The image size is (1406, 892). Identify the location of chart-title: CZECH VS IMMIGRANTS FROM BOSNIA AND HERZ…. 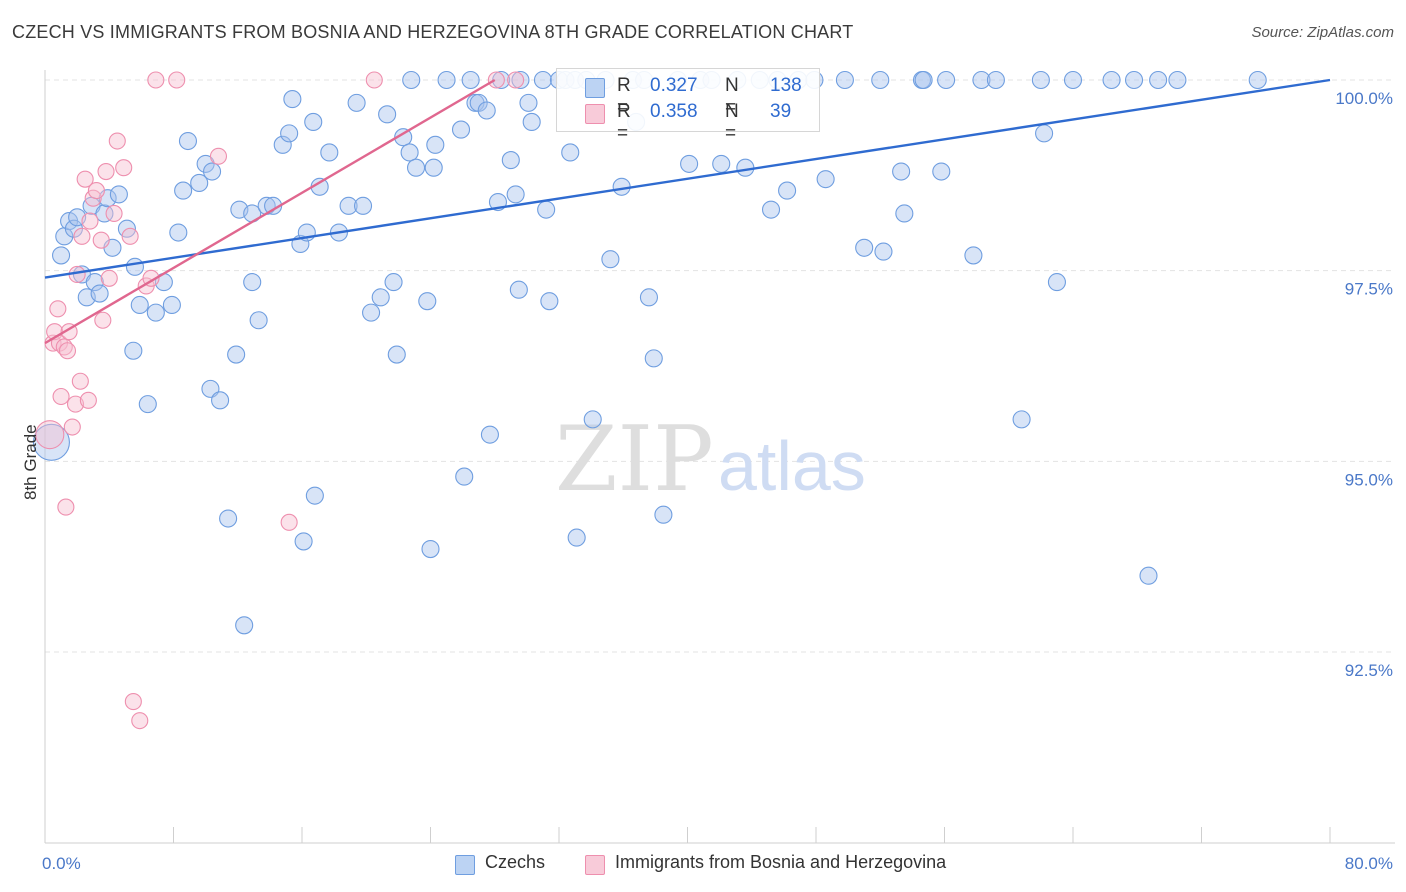
(433, 32).